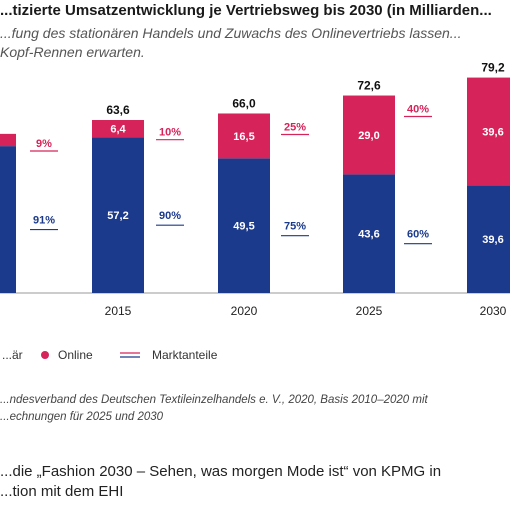 Image resolution: width=510 pixels, height=510 pixels. I want to click on bar-total-1: 63,6, so click(118, 110).